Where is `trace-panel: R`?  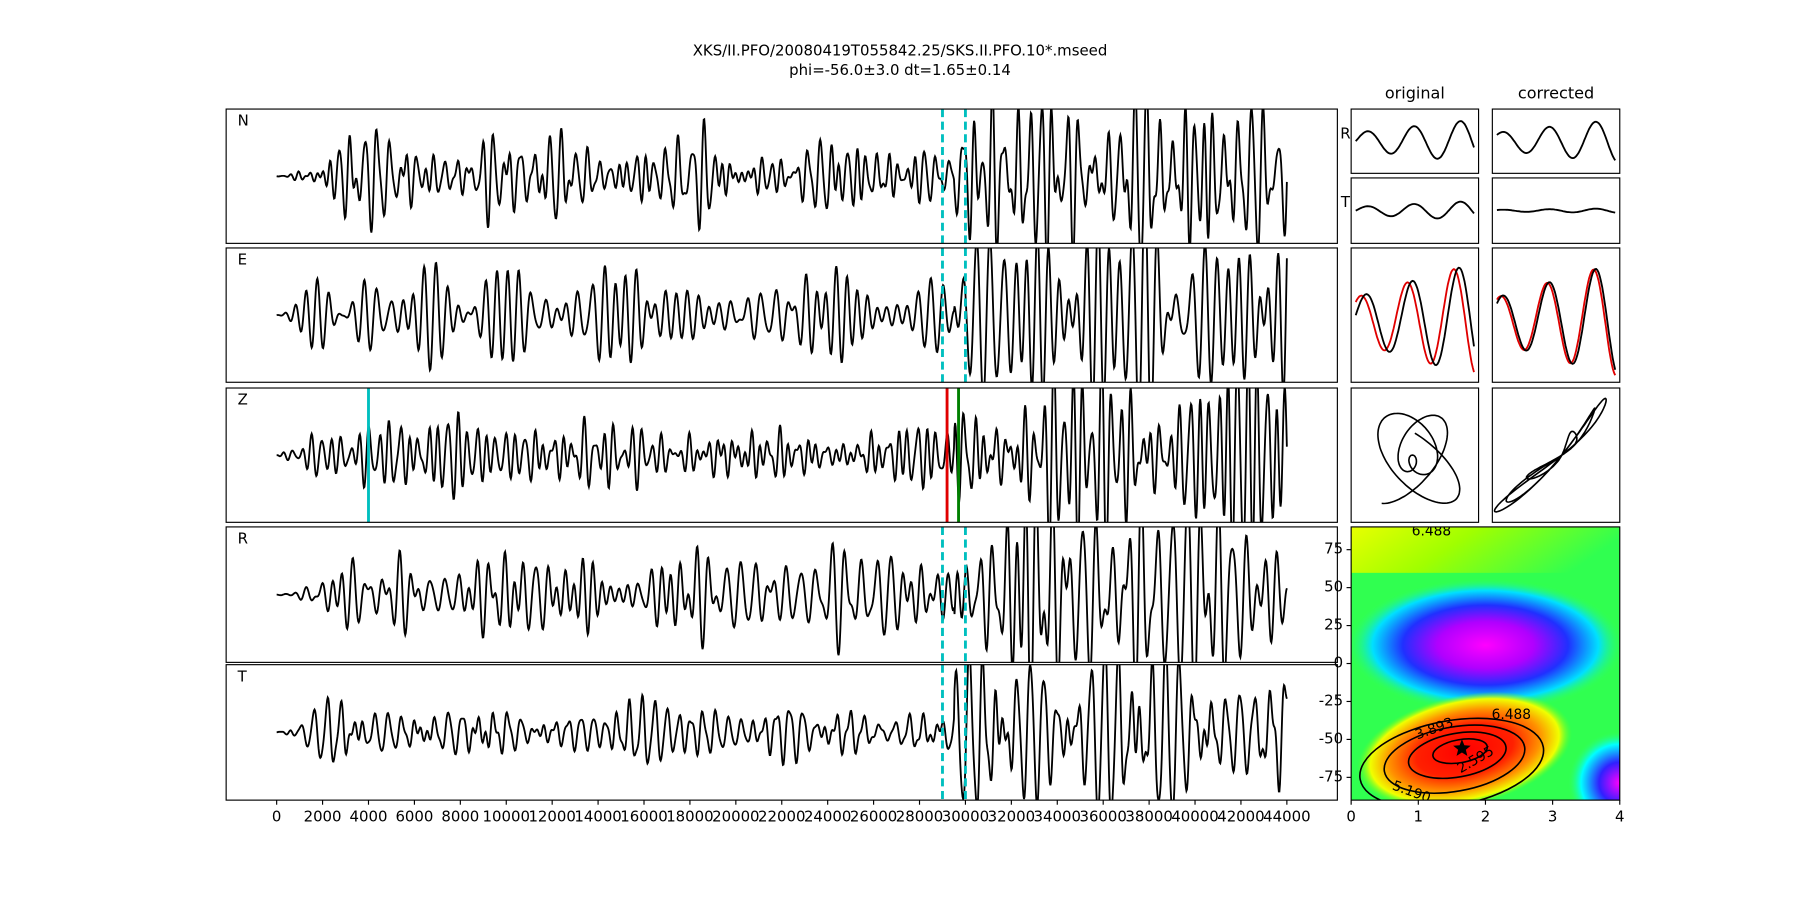 trace-panel: R is located at coordinates (781, 594).